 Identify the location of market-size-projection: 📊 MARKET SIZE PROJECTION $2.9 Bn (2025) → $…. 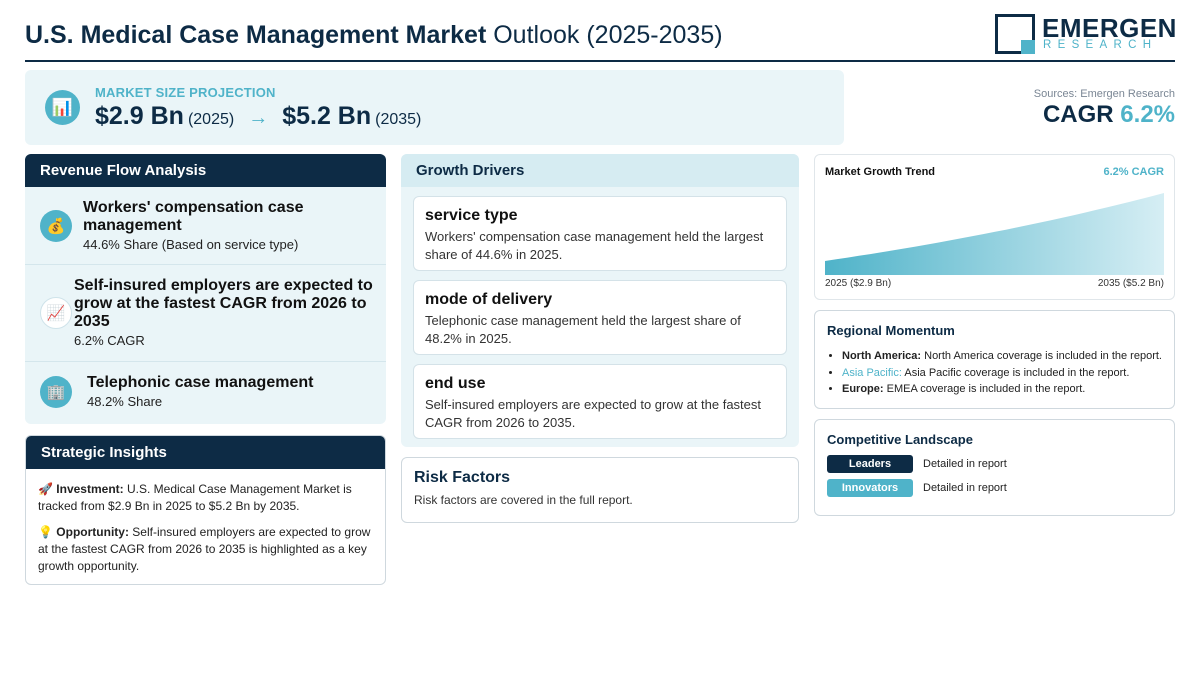
(434, 107).